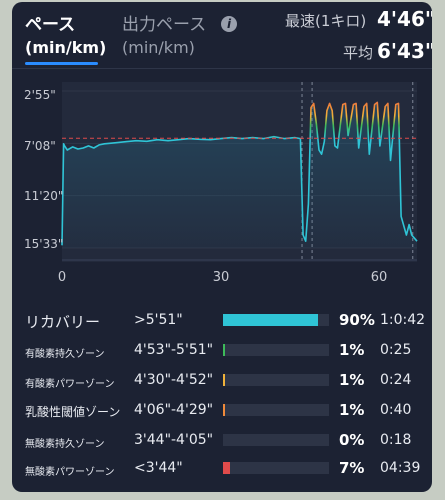 Image resolution: width=445 pixels, height=500 pixels. What do you see at coordinates (229, 24) in the screenshot?
I see `info-icon: i` at bounding box center [229, 24].